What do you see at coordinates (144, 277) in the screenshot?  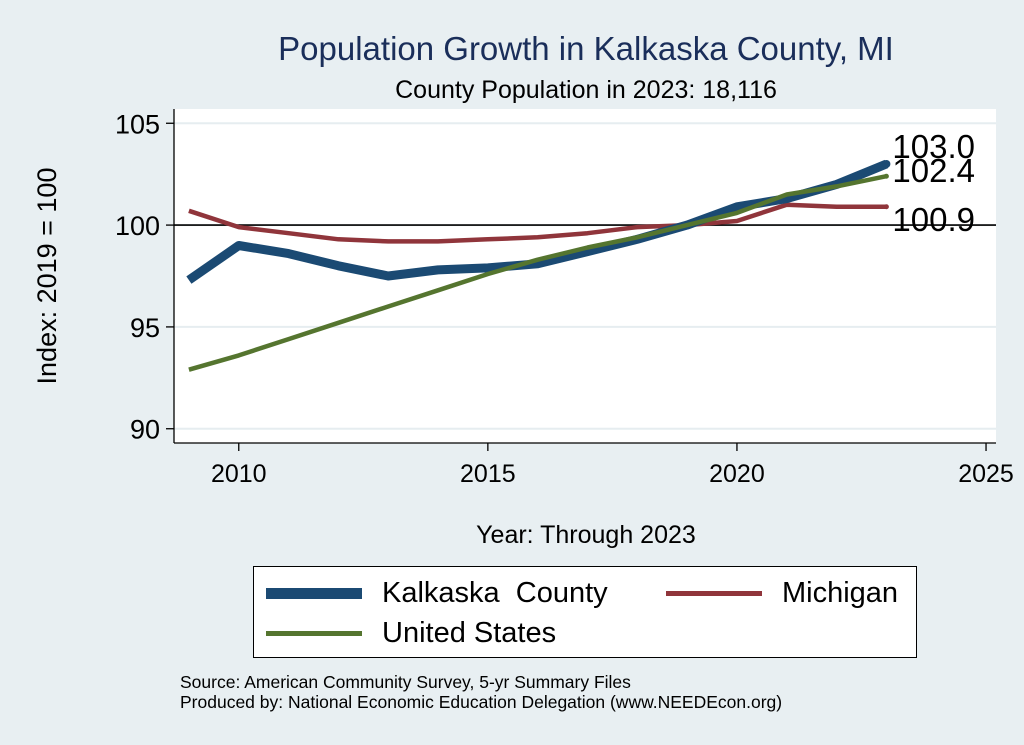 I see `y-axis-ticks: 90 95 100 105` at bounding box center [144, 277].